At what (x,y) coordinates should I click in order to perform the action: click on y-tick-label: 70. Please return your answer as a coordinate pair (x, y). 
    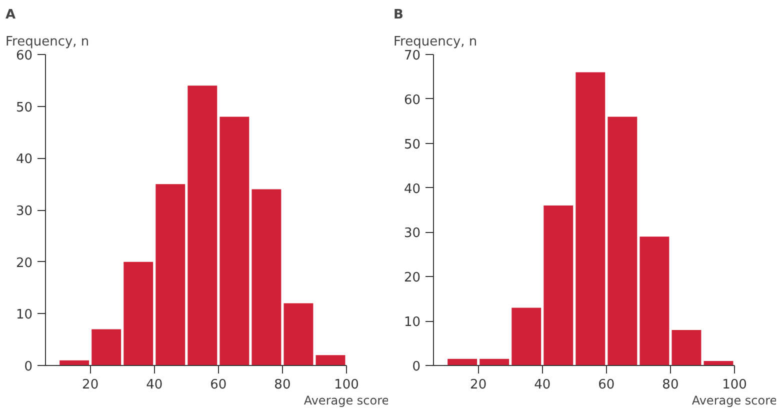
    Looking at the image, I should click on (412, 56).